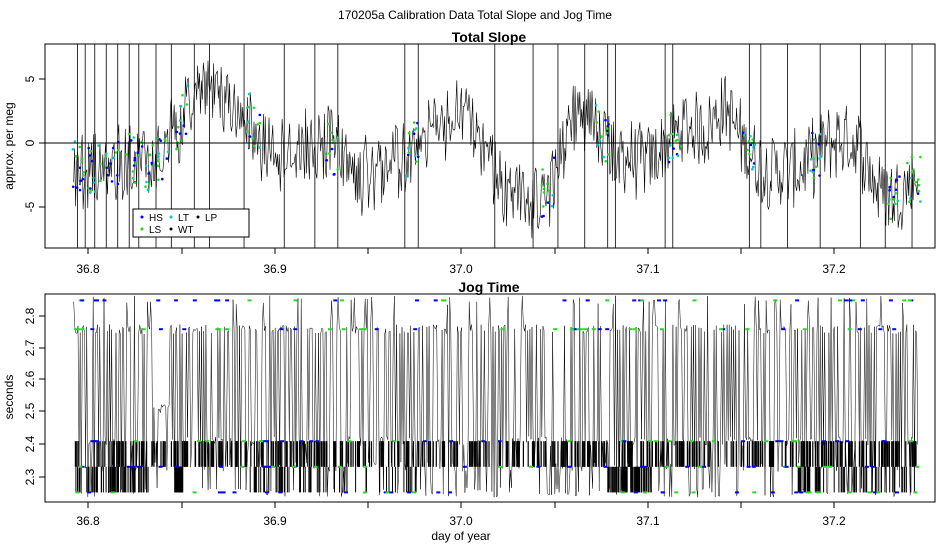  I want to click on x-tick-label: 36.9, so click(275, 521).